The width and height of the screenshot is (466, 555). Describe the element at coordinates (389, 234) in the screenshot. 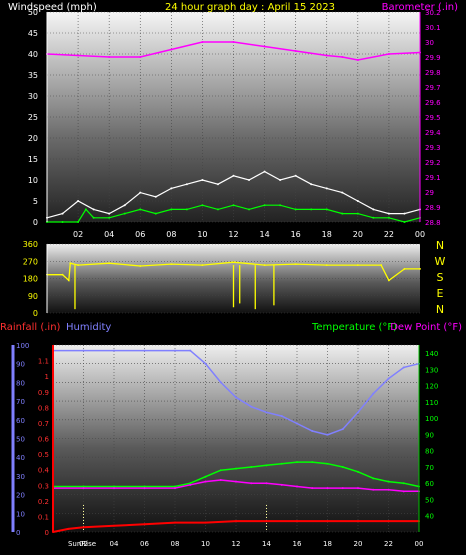

I see `wind-x-tick: 22` at that location.